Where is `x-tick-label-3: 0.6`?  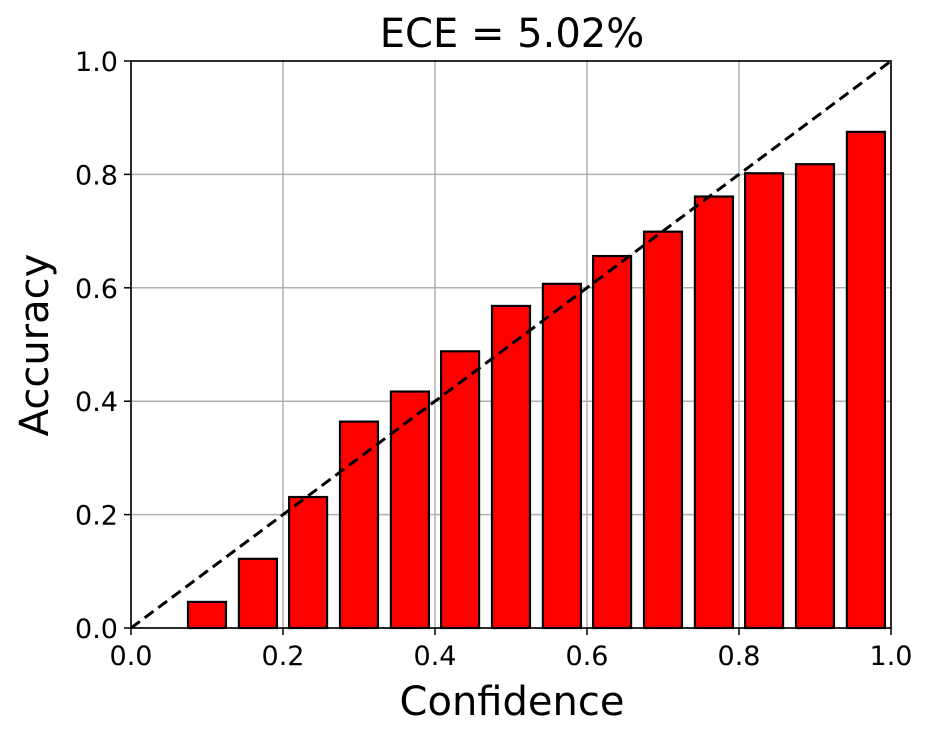
x-tick-label-3: 0.6 is located at coordinates (587, 656).